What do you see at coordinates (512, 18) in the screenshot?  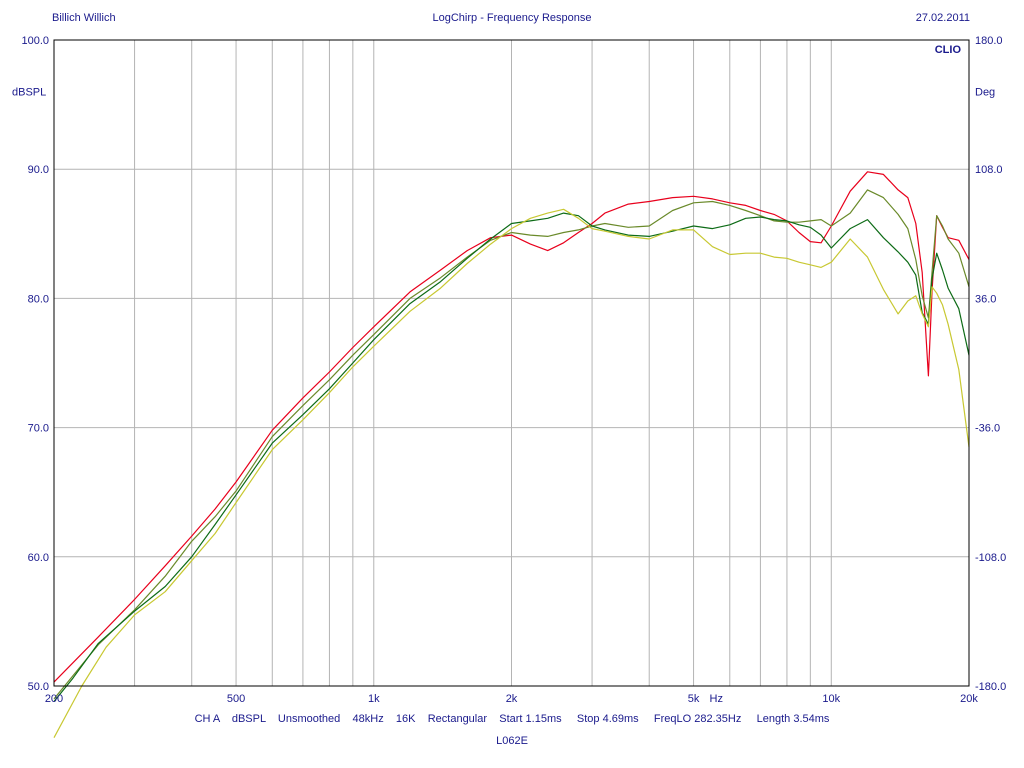 I see `chart-title: LogChirp - Frequency Response` at bounding box center [512, 18].